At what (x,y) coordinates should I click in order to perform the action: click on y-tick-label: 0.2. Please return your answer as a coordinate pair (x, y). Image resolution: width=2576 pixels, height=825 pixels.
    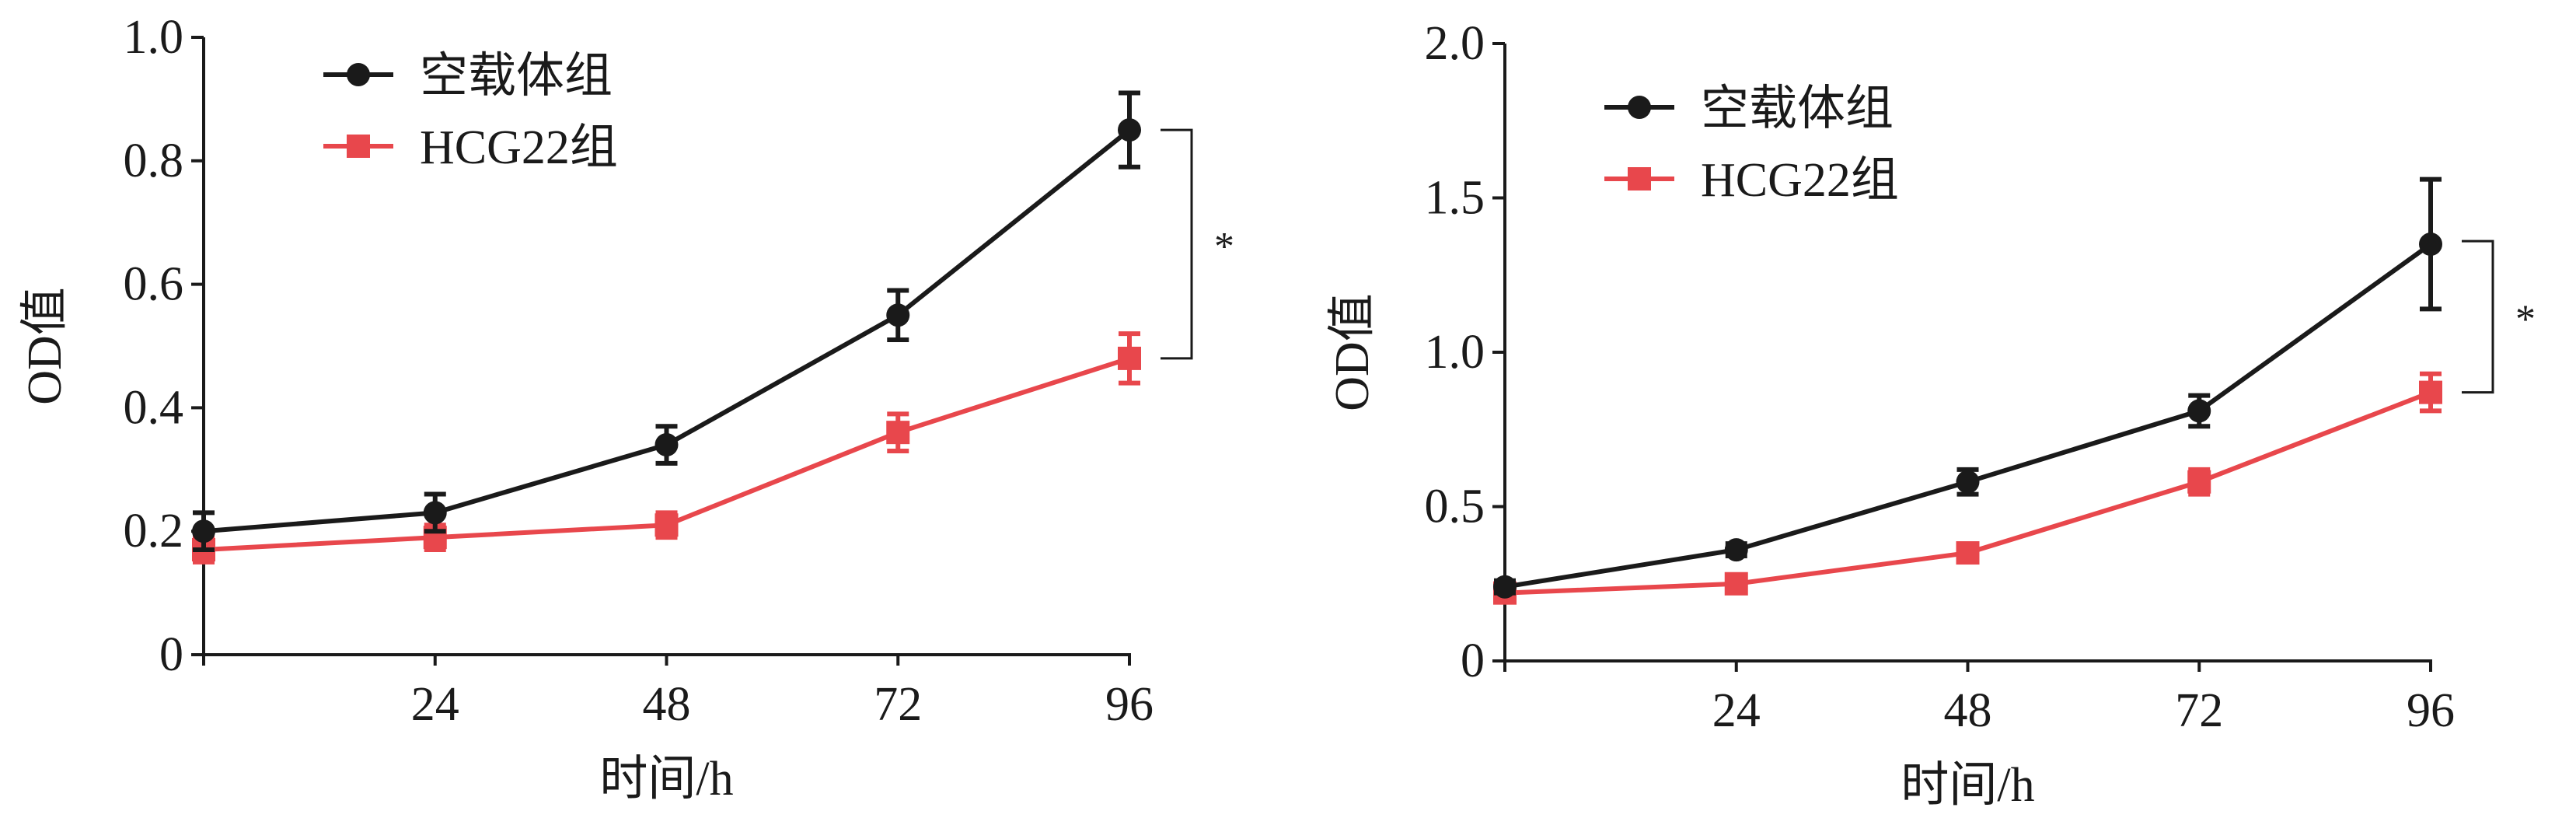
    Looking at the image, I should click on (154, 531).